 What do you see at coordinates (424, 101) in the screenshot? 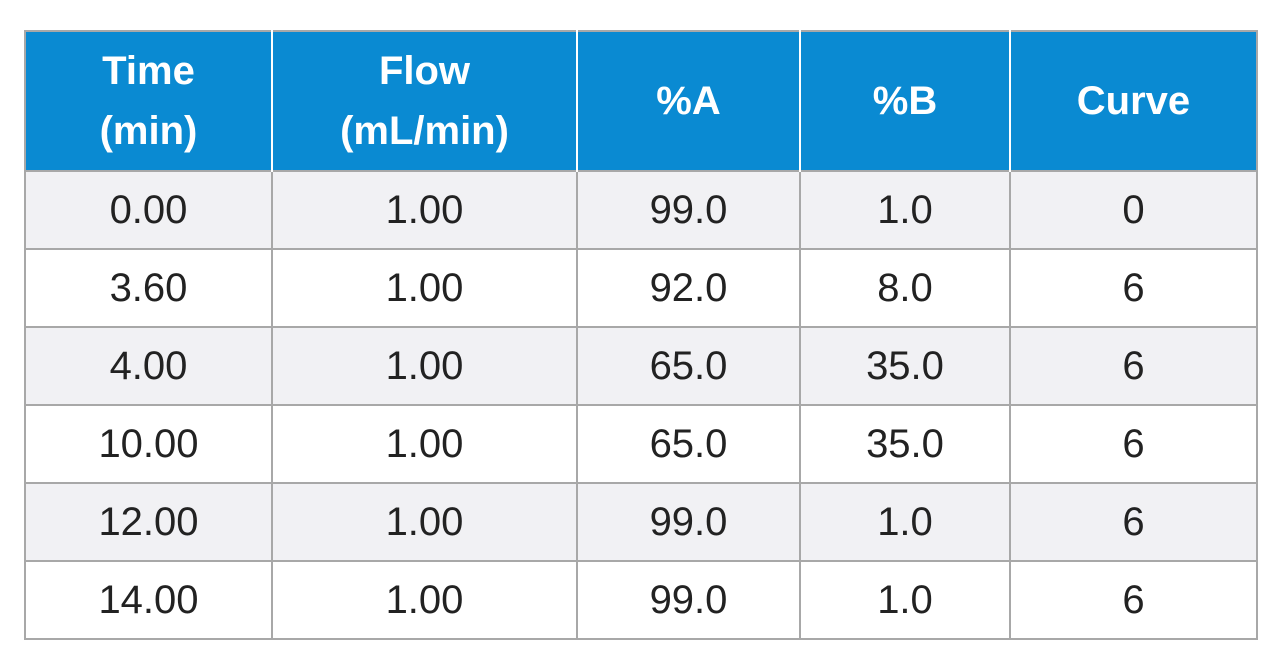
I see `header-cell: Flow (mL/min)` at bounding box center [424, 101].